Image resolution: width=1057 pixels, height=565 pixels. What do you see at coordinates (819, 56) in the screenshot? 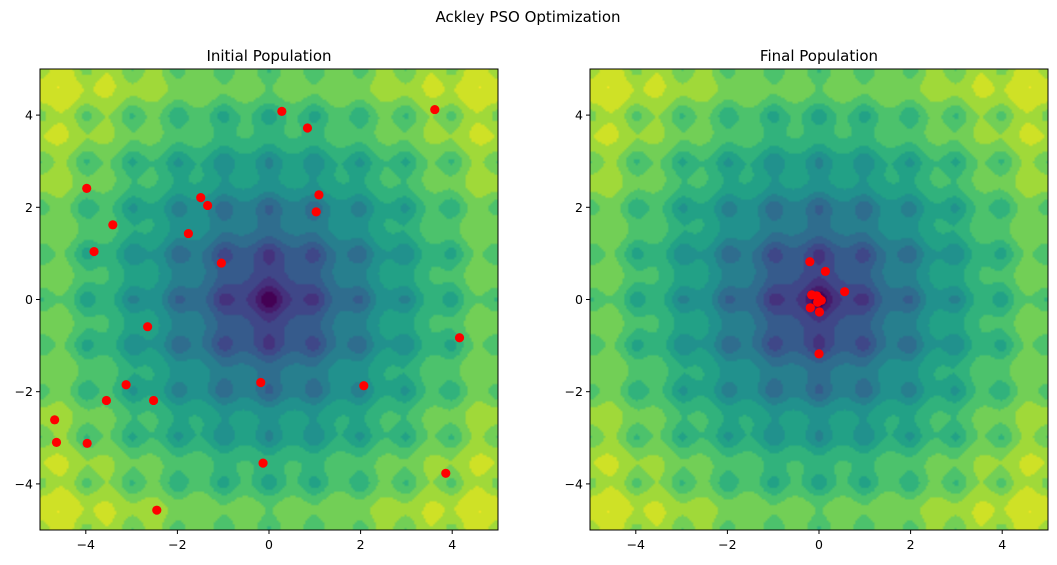
I see `subplot-title: Final Population` at bounding box center [819, 56].